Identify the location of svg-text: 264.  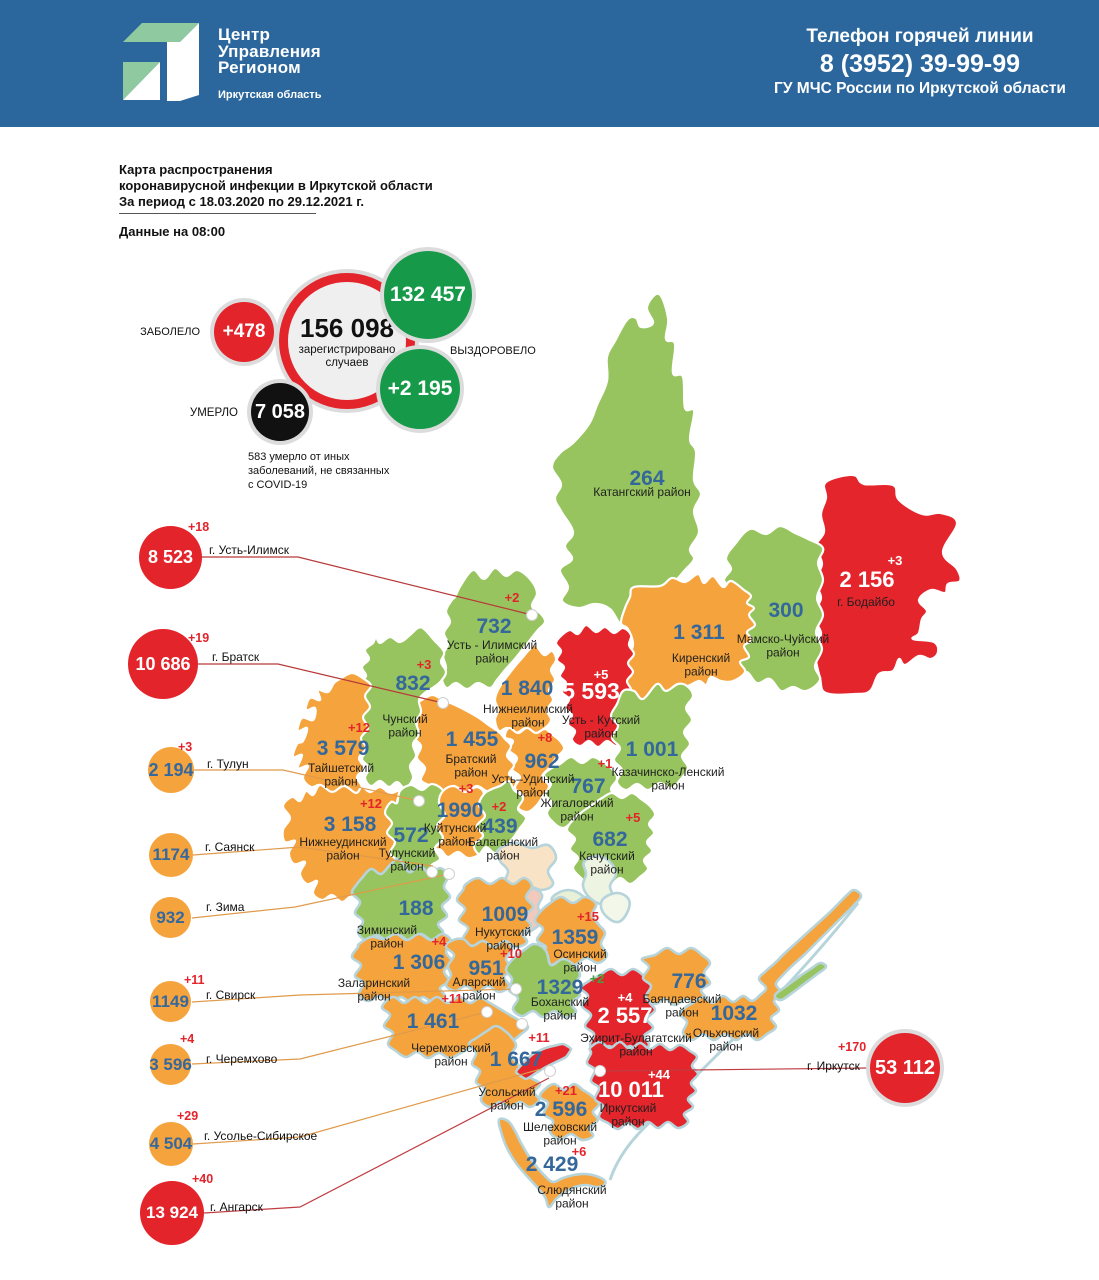
(646, 478).